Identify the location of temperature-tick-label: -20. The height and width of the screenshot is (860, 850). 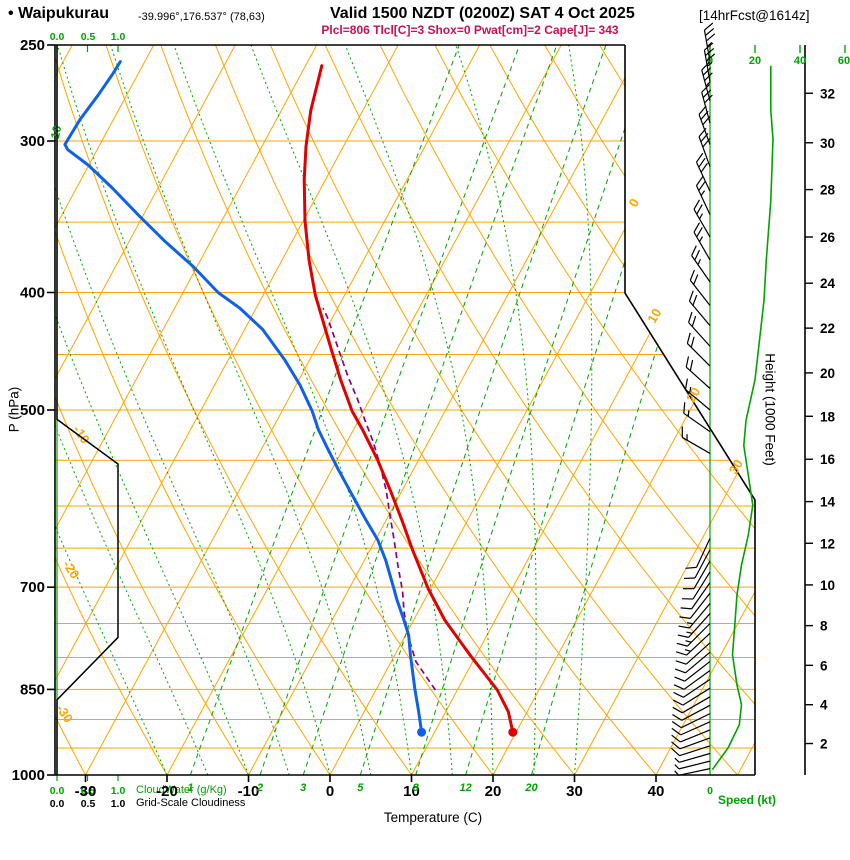
(167, 791).